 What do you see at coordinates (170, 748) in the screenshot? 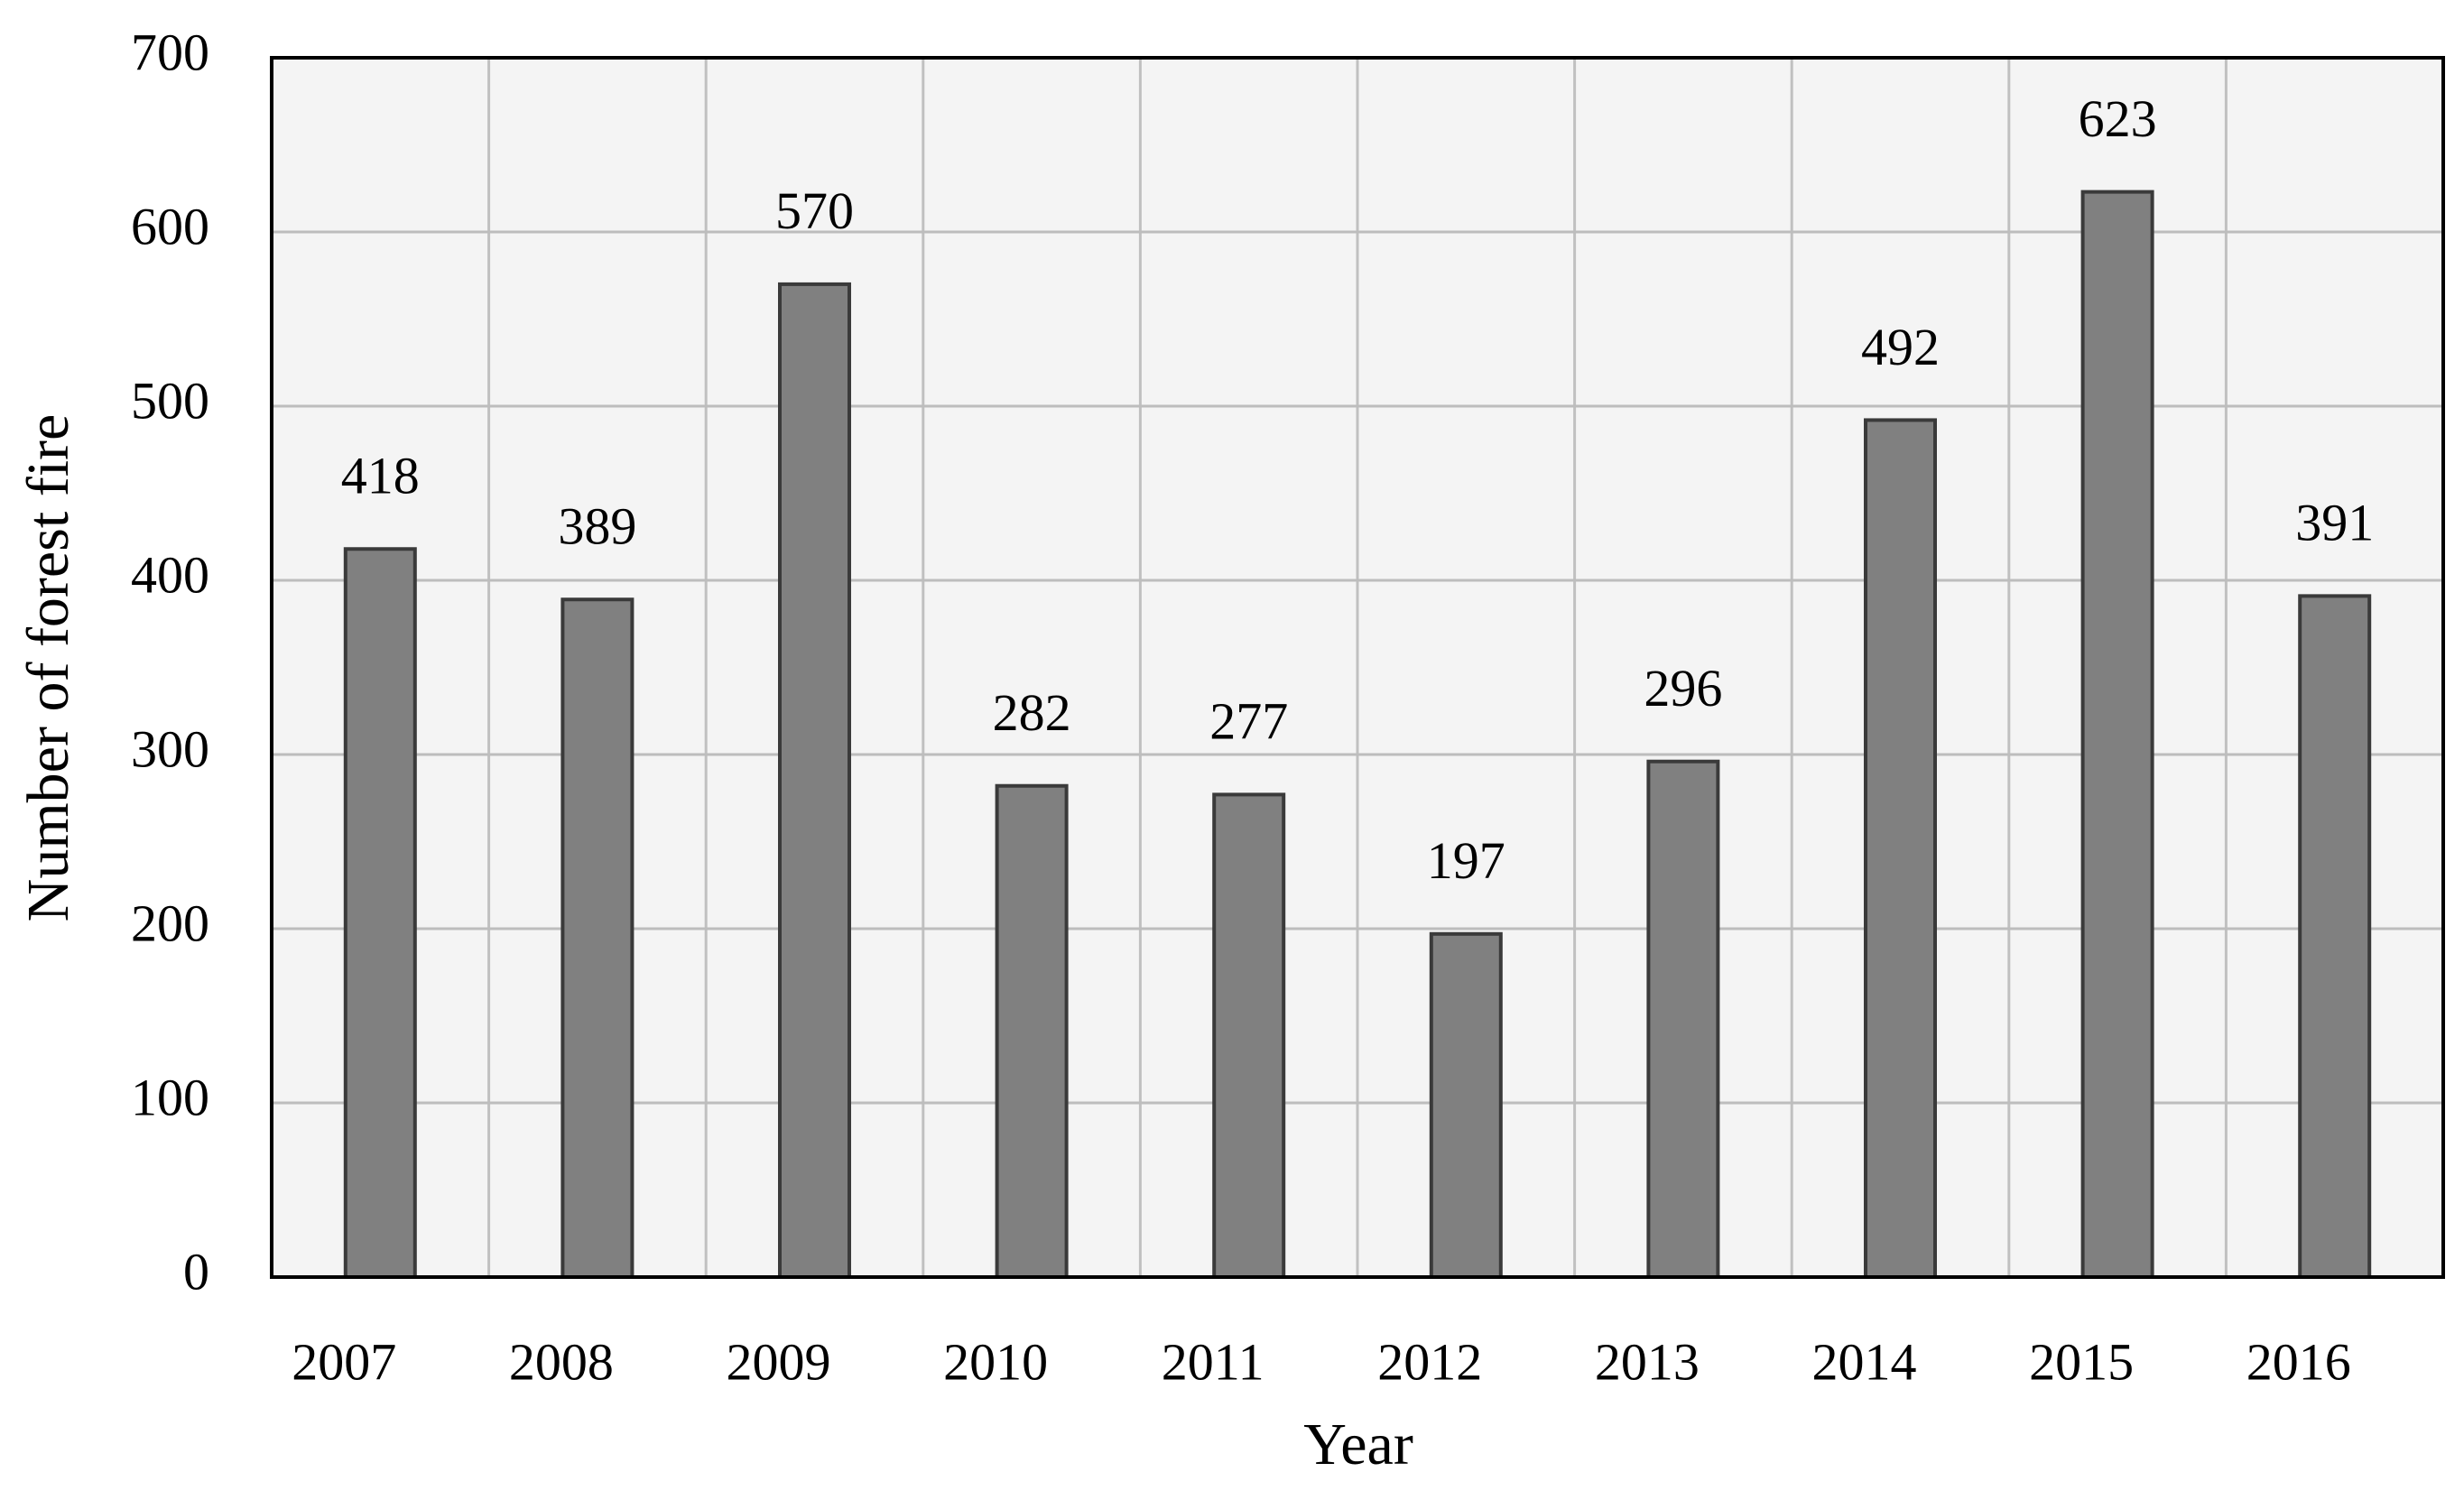
I see `y-tick-label: 300` at bounding box center [170, 748].